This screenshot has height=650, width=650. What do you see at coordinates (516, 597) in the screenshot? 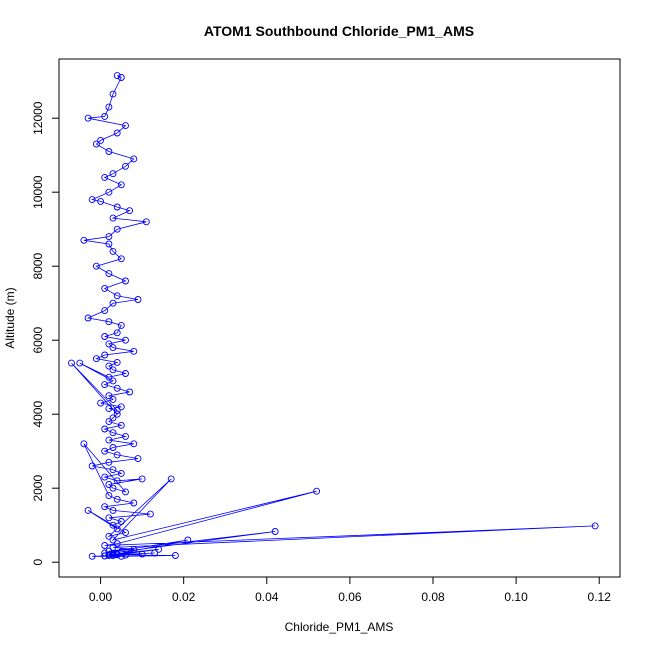
I see `x-tick-label: 0.10` at bounding box center [516, 597].